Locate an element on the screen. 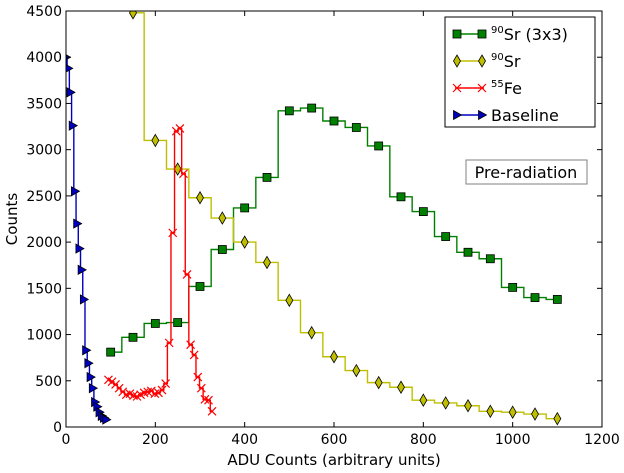  legend-label-text: Fe is located at coordinates (513, 88).